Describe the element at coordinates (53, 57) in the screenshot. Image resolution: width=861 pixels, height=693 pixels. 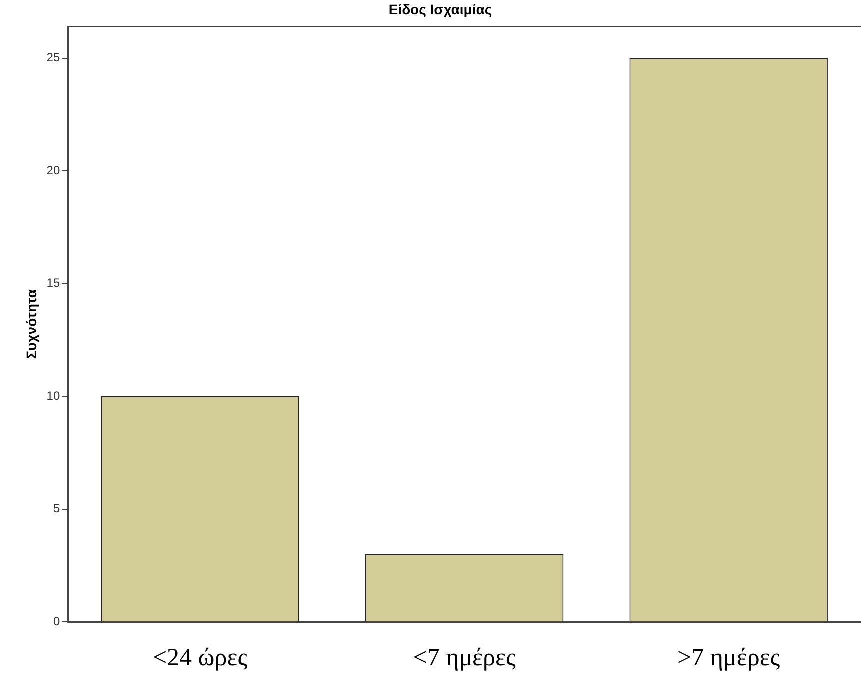
I see `y-tick-label: 25` at that location.